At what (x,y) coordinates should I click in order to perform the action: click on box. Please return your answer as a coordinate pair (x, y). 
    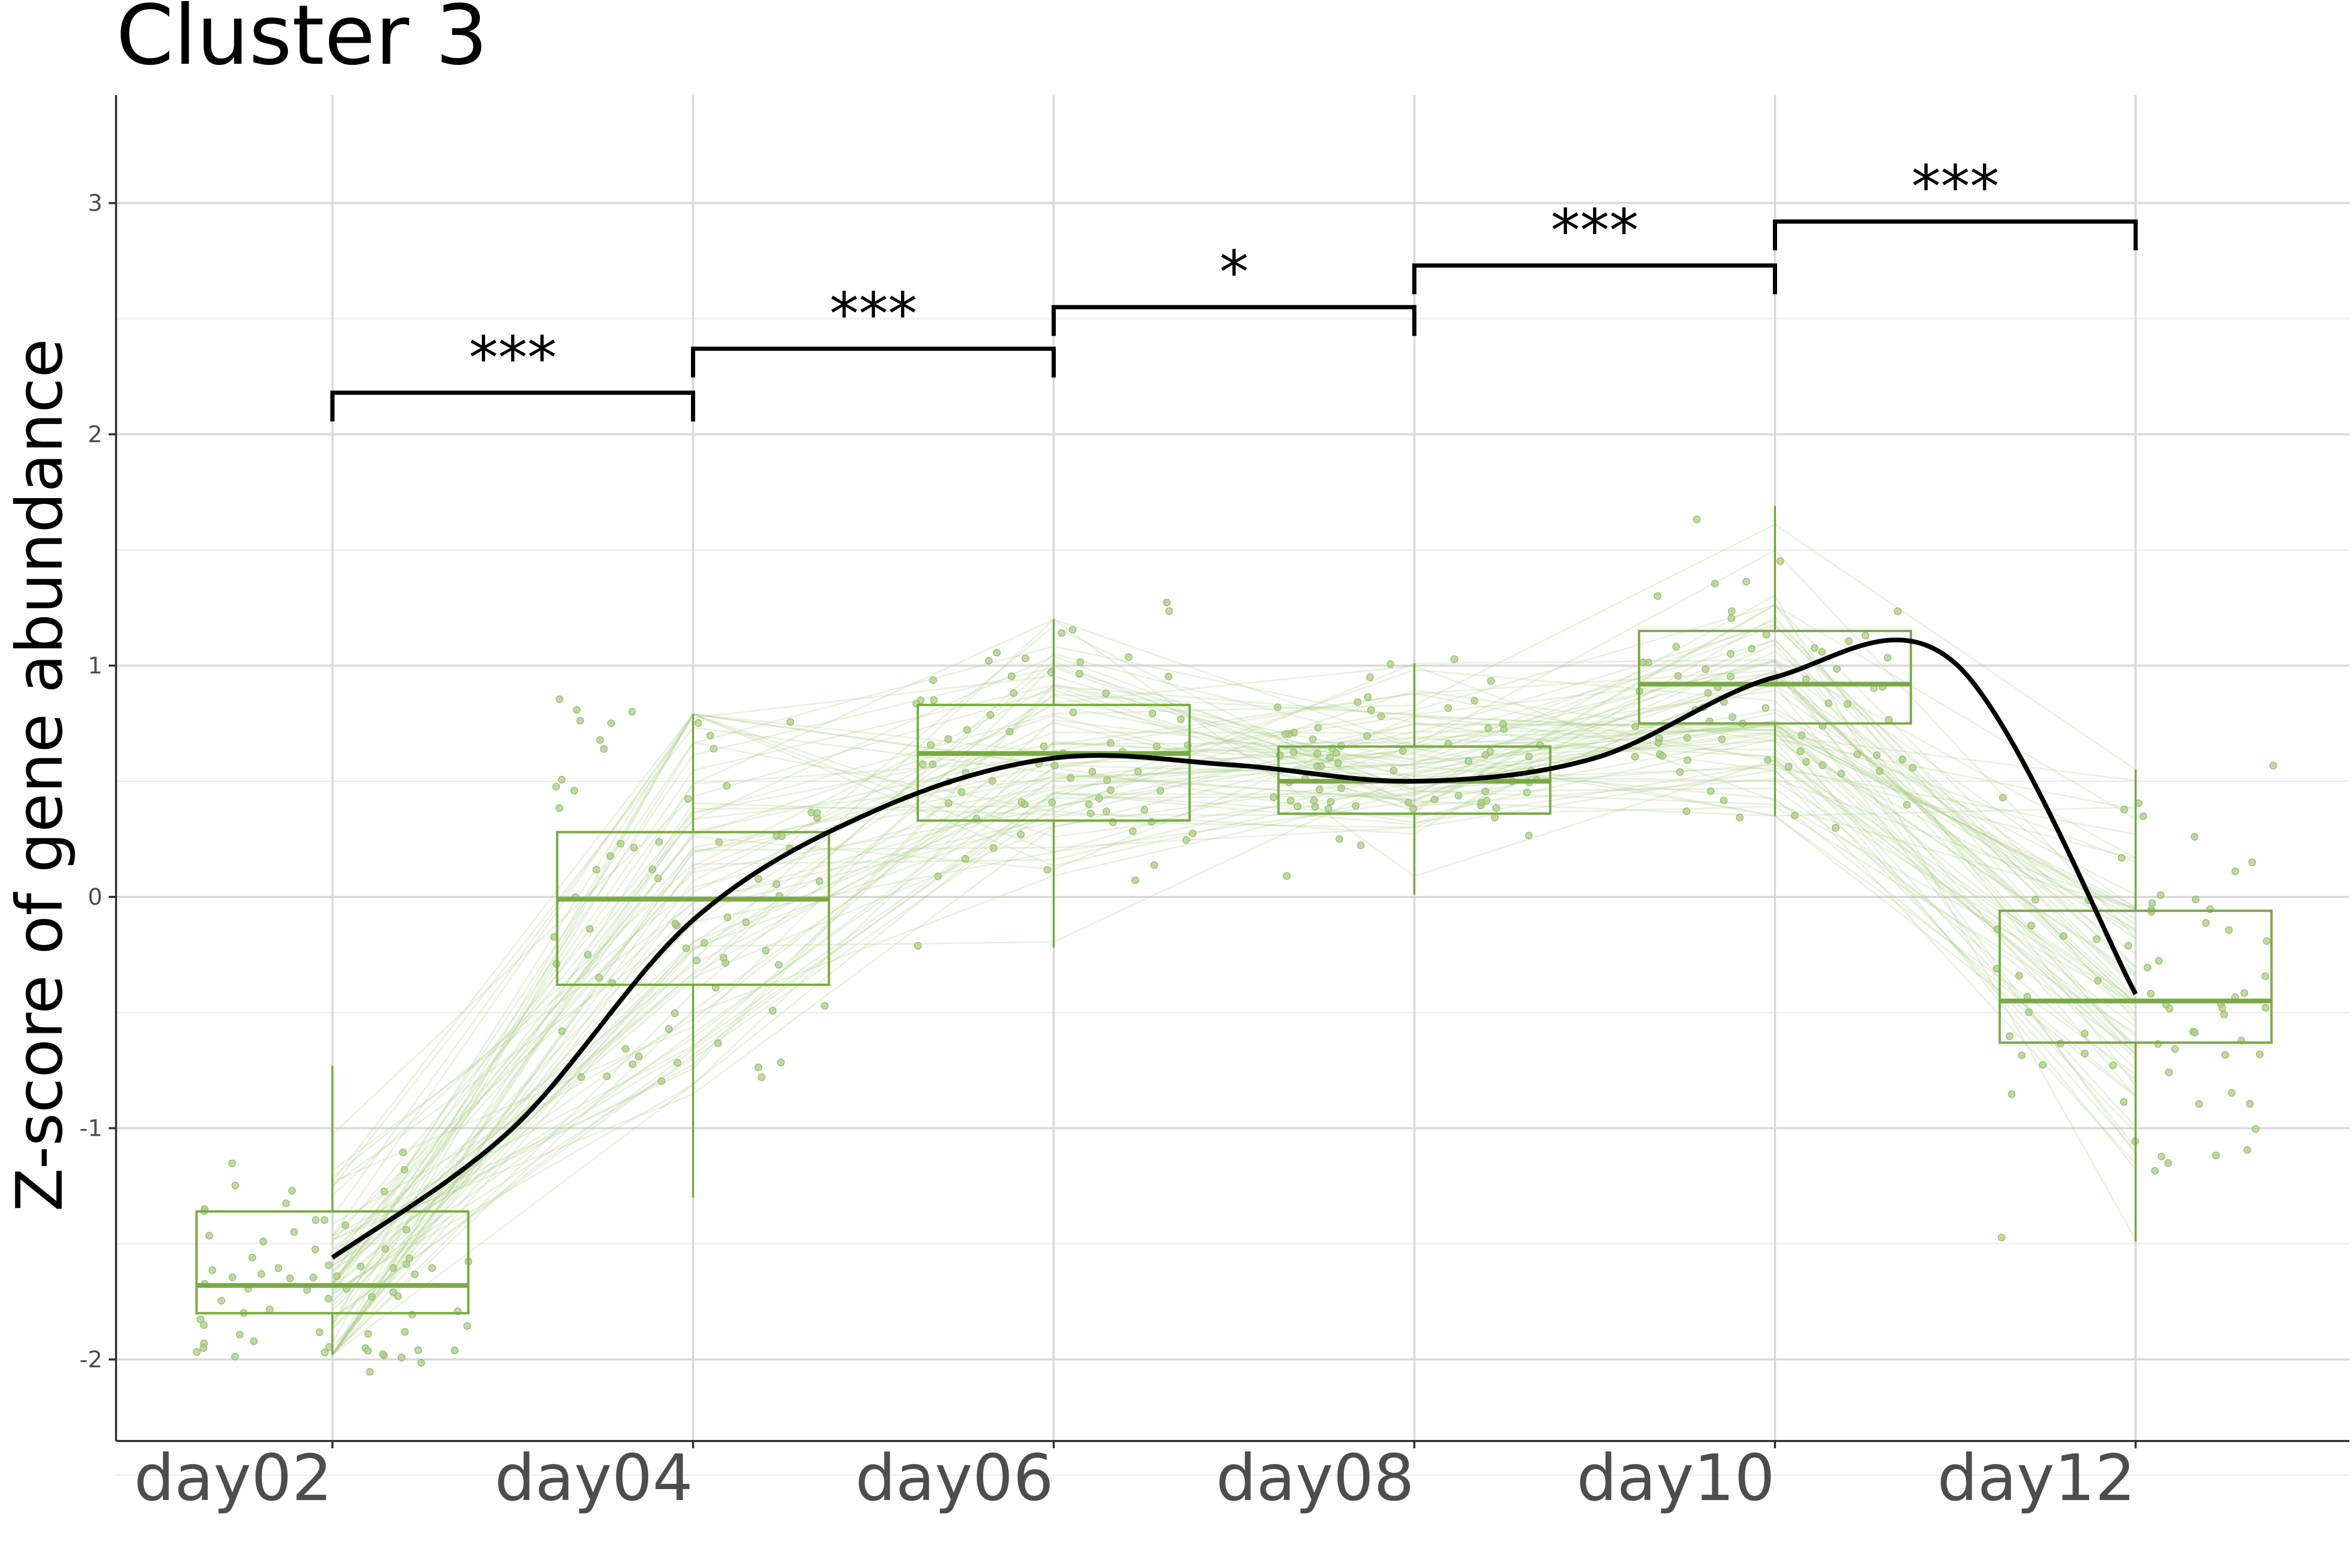
    Looking at the image, I should click on (693, 908).